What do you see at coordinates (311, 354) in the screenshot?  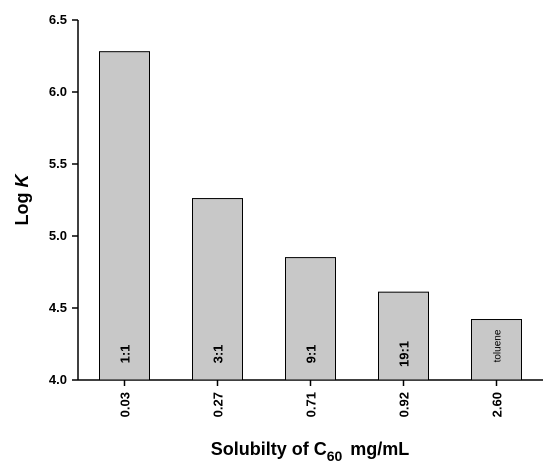 I see `bar-label: 9:1` at bounding box center [311, 354].